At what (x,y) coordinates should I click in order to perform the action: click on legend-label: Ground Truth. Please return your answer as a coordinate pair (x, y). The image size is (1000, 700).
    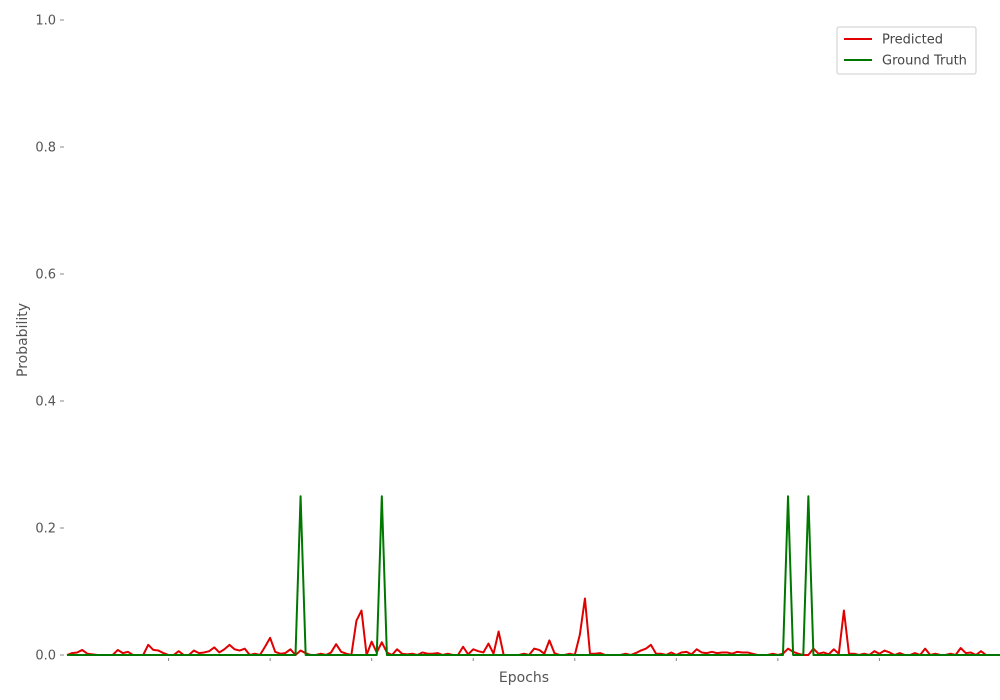
    Looking at the image, I should click on (924, 61).